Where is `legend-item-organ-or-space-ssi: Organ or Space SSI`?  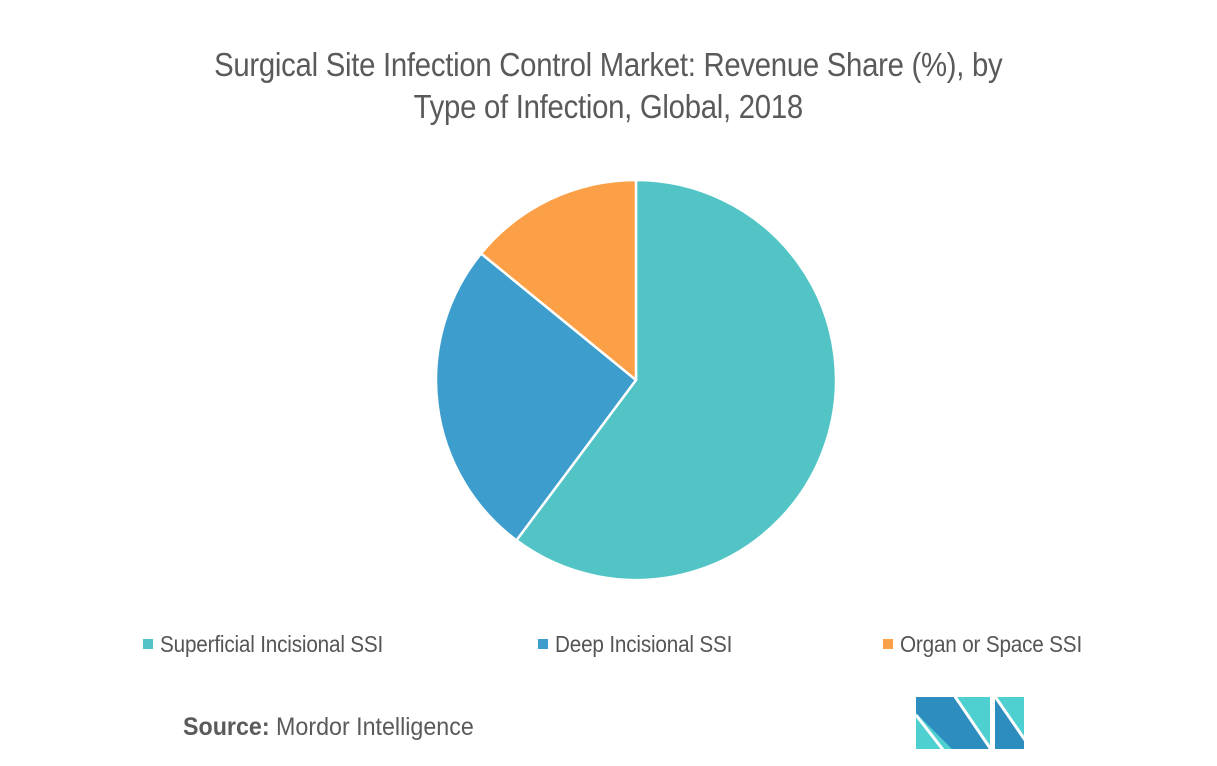 legend-item-organ-or-space-ssi: Organ or Space SSI is located at coordinates (992, 644).